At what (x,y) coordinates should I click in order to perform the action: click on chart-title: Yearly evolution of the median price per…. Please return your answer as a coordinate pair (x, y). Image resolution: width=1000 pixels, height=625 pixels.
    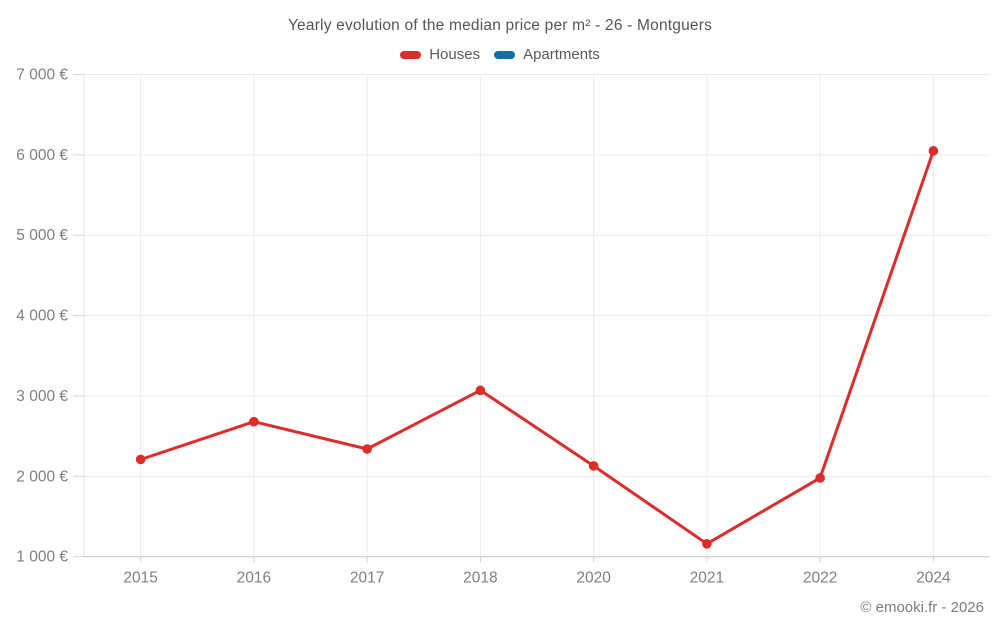
    Looking at the image, I should click on (500, 25).